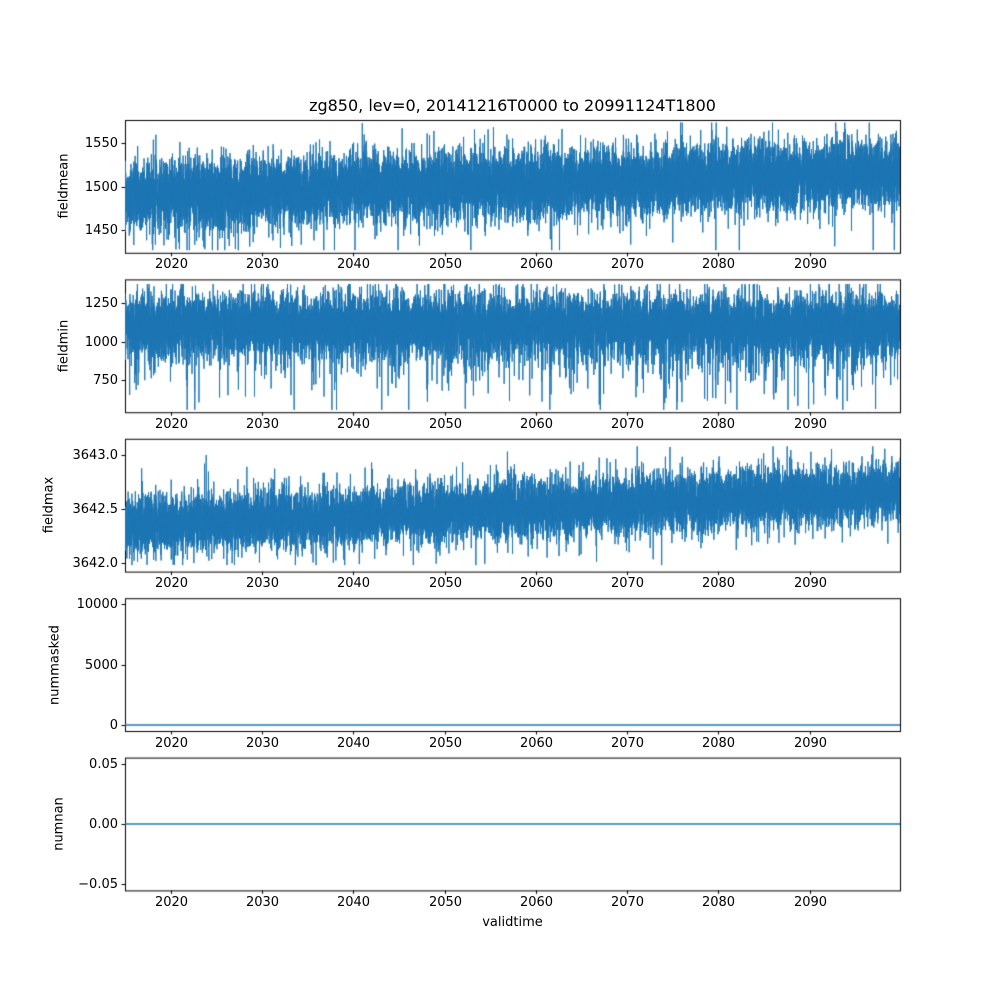  What do you see at coordinates (101, 187) in the screenshot?
I see `y-tick-label: 1500` at bounding box center [101, 187].